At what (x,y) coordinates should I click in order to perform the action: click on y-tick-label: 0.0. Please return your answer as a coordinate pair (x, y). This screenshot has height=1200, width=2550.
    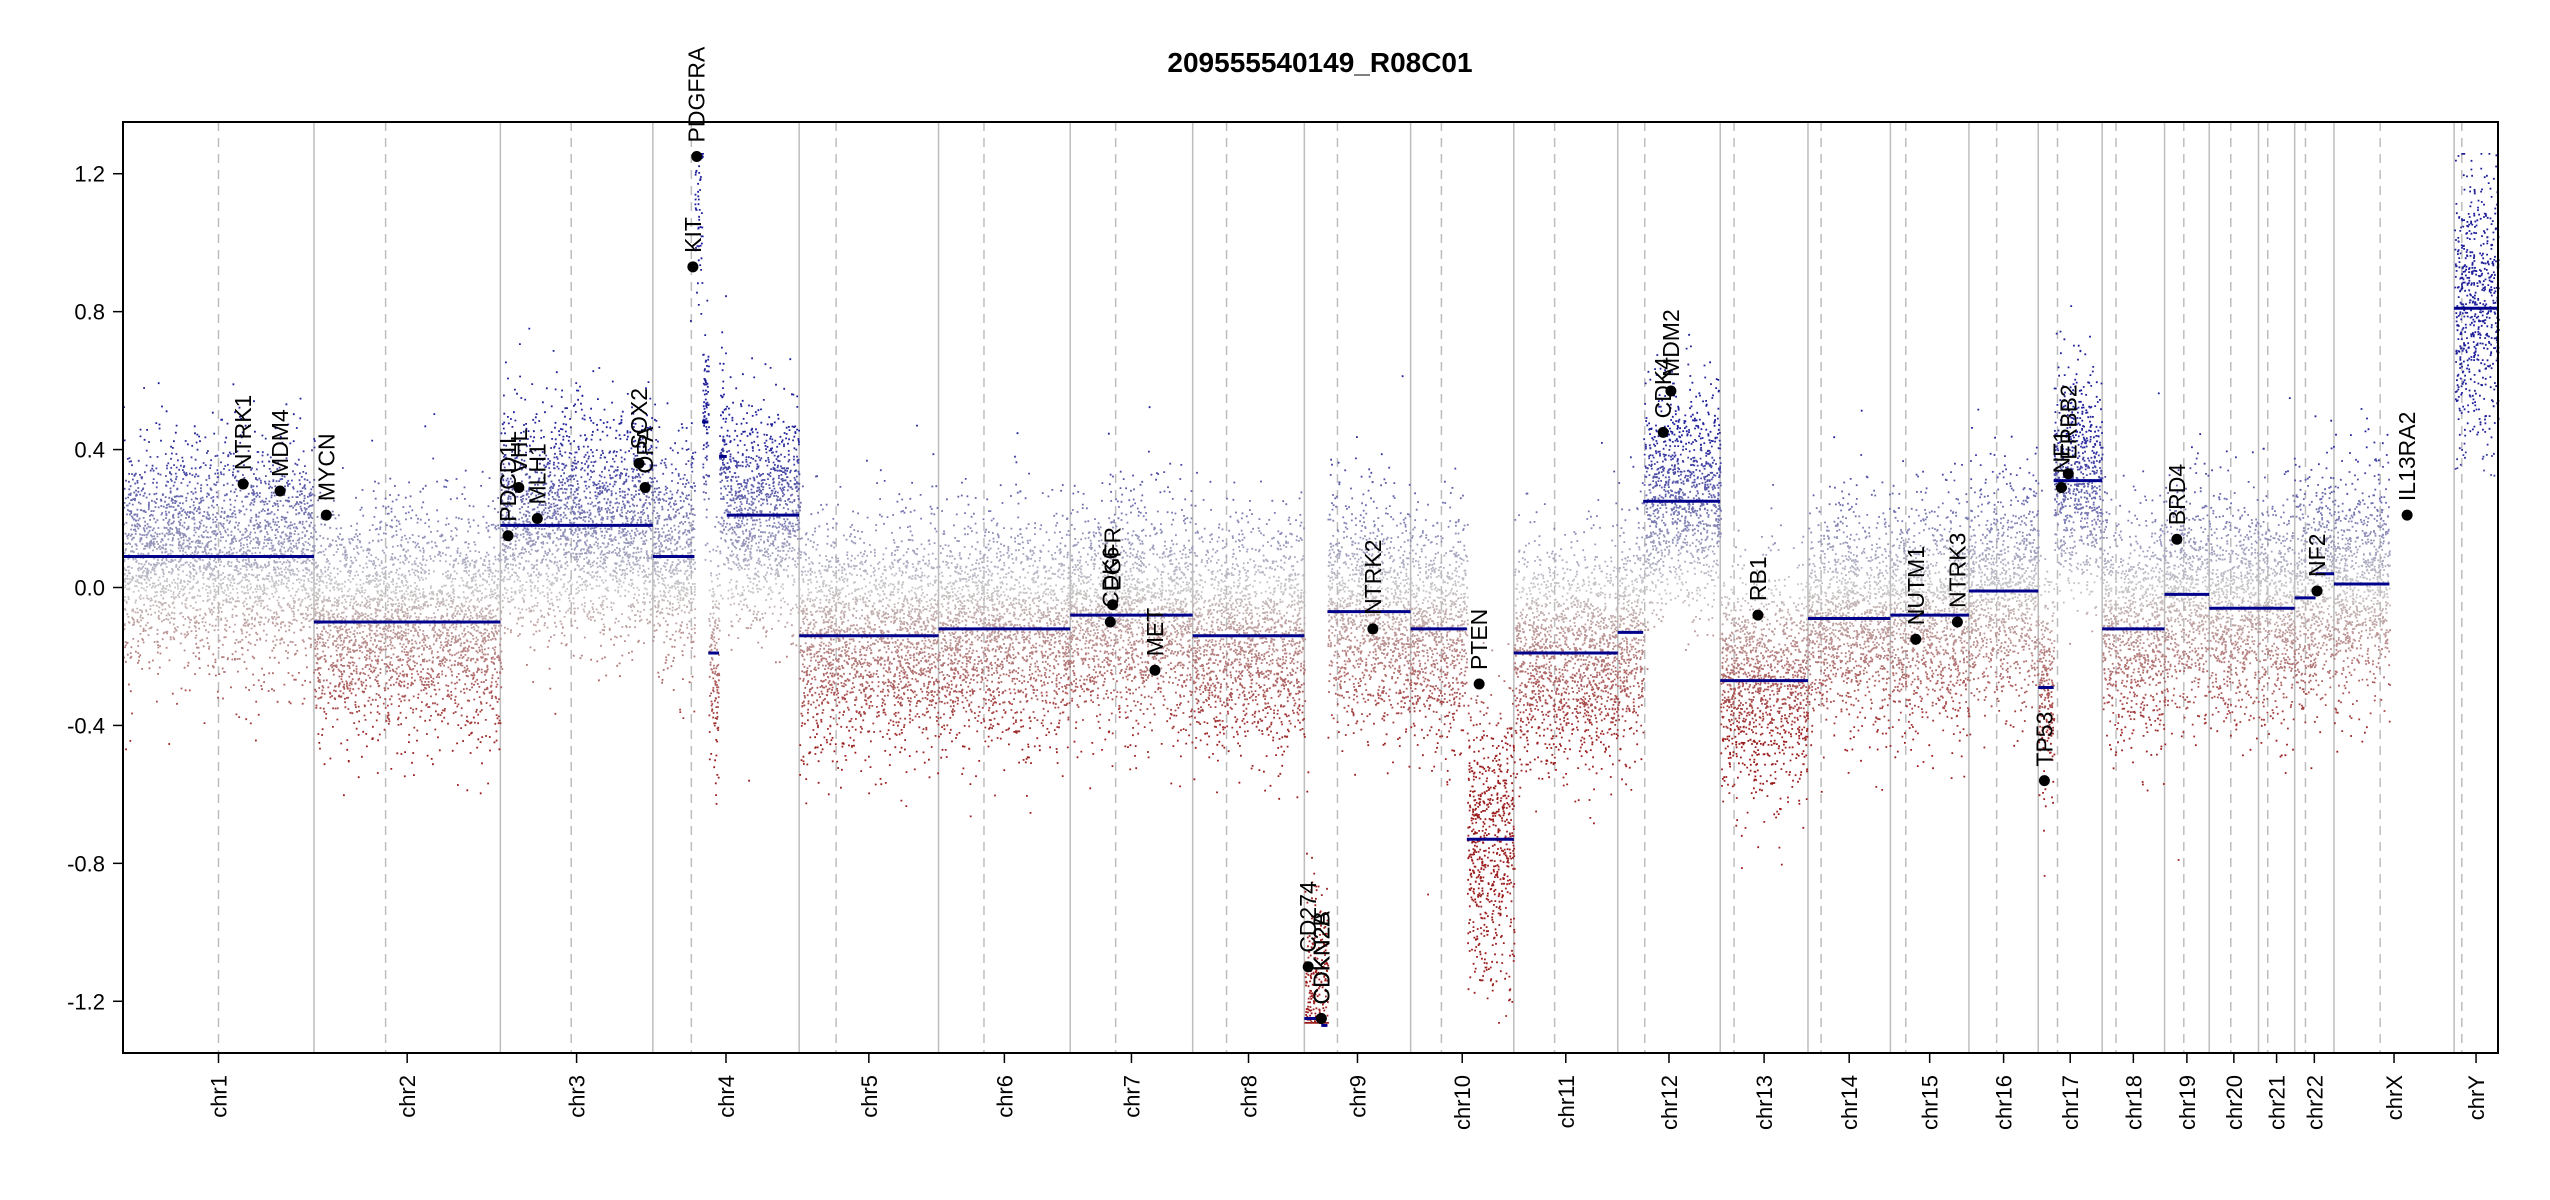
    Looking at the image, I should click on (89, 588).